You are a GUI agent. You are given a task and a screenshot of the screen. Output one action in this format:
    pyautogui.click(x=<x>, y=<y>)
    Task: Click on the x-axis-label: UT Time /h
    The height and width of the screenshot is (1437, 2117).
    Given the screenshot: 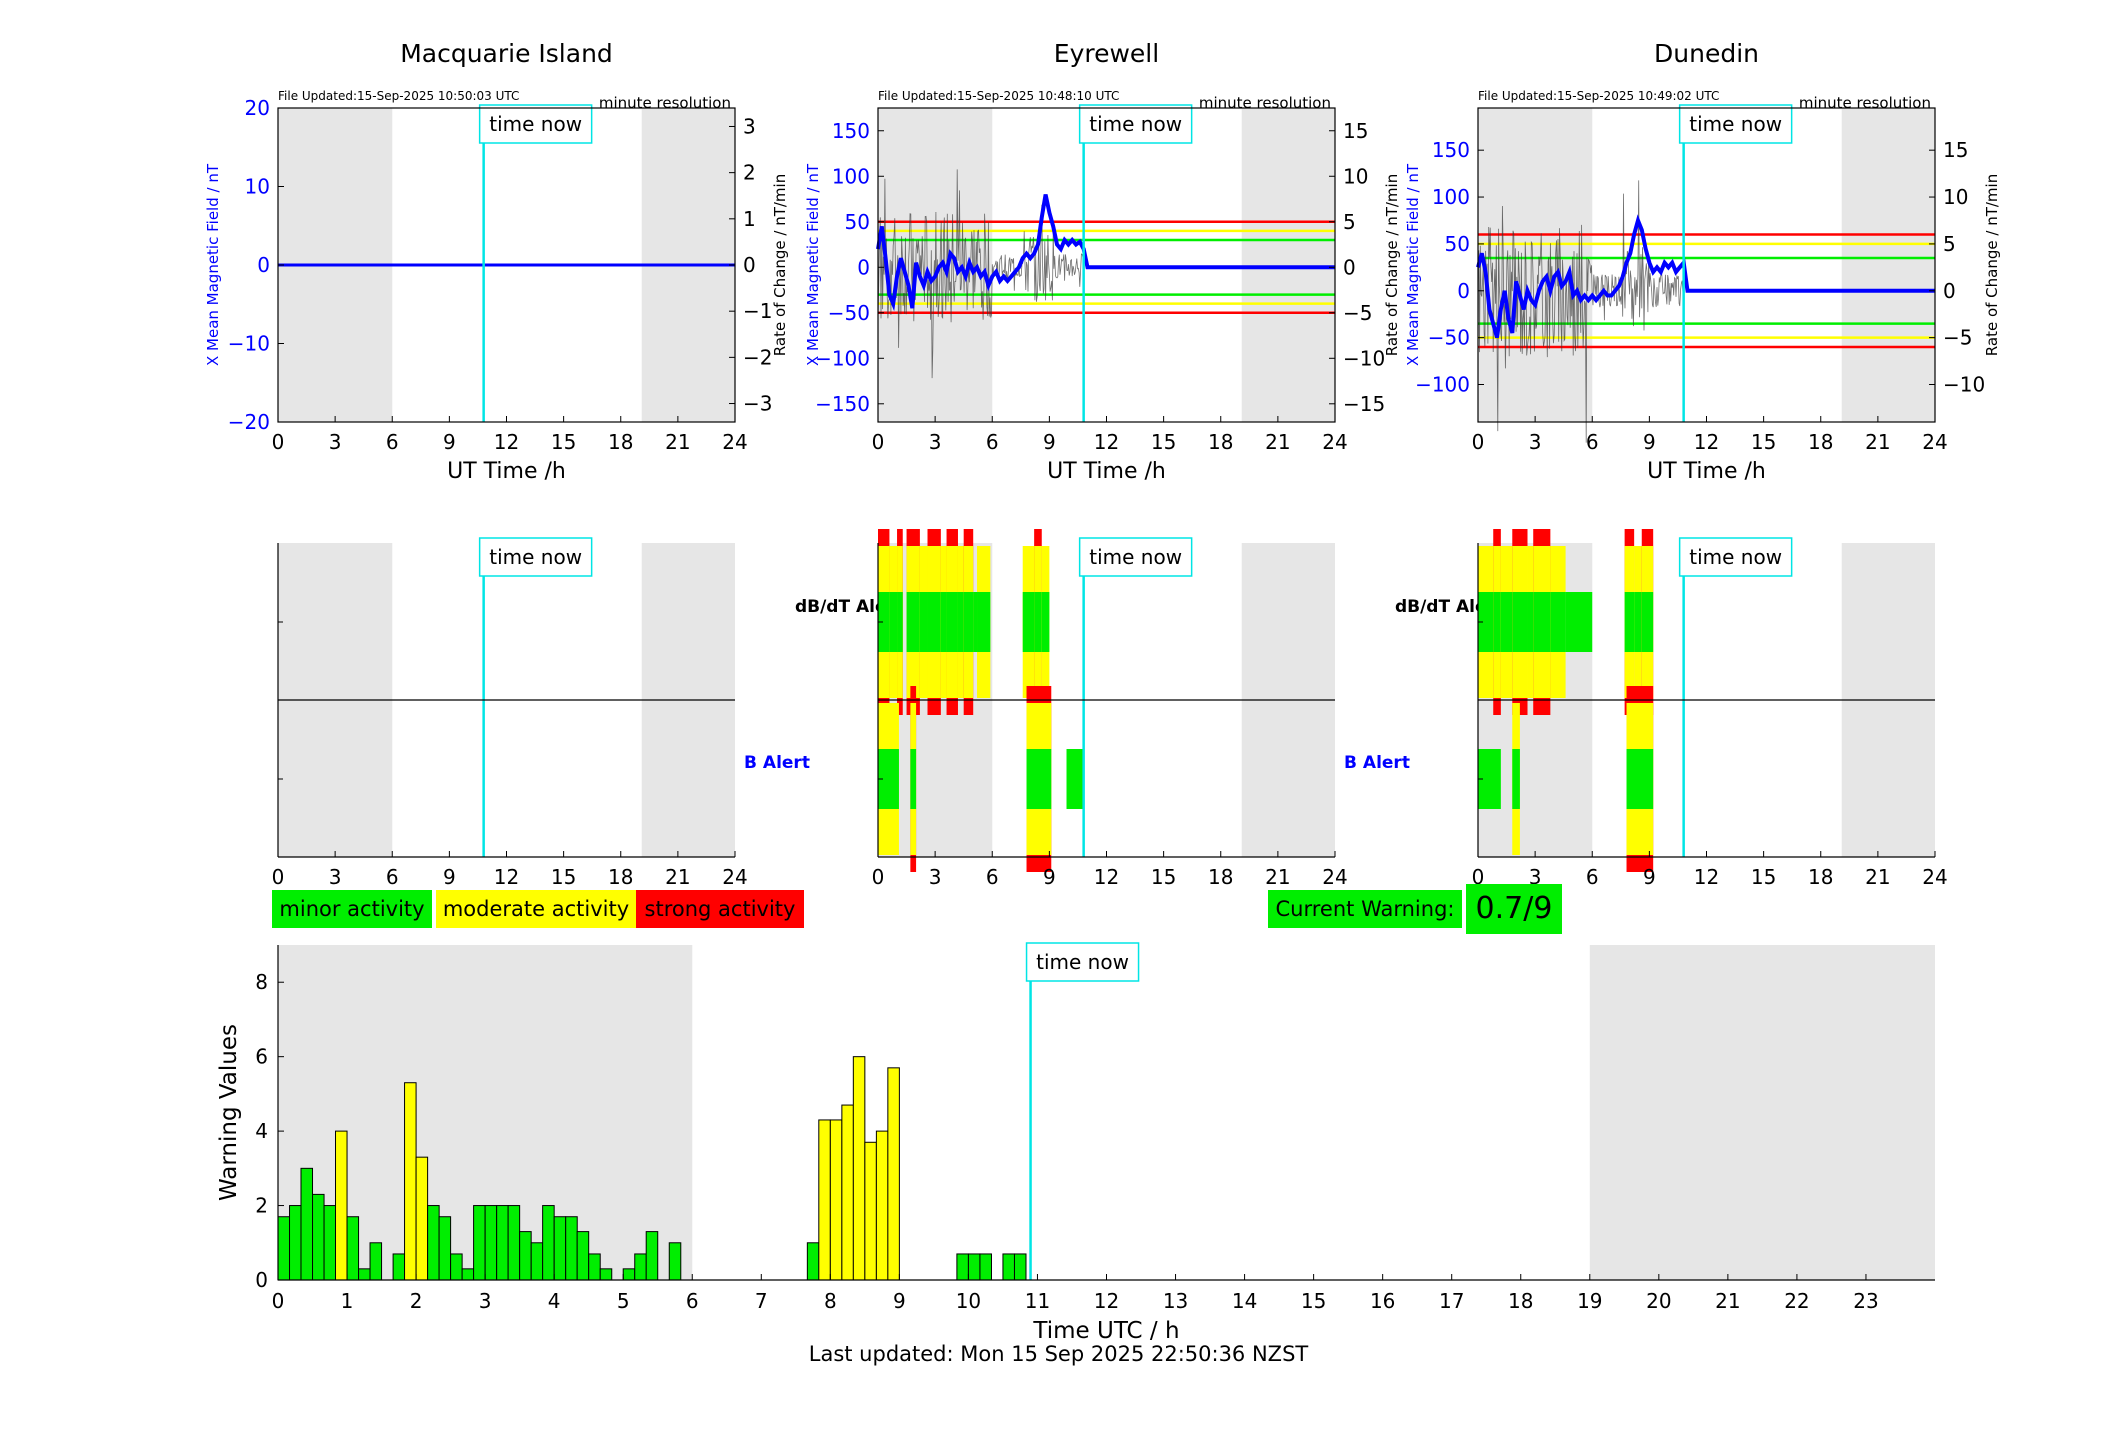 What is the action you would take?
    pyautogui.click(x=1106, y=471)
    